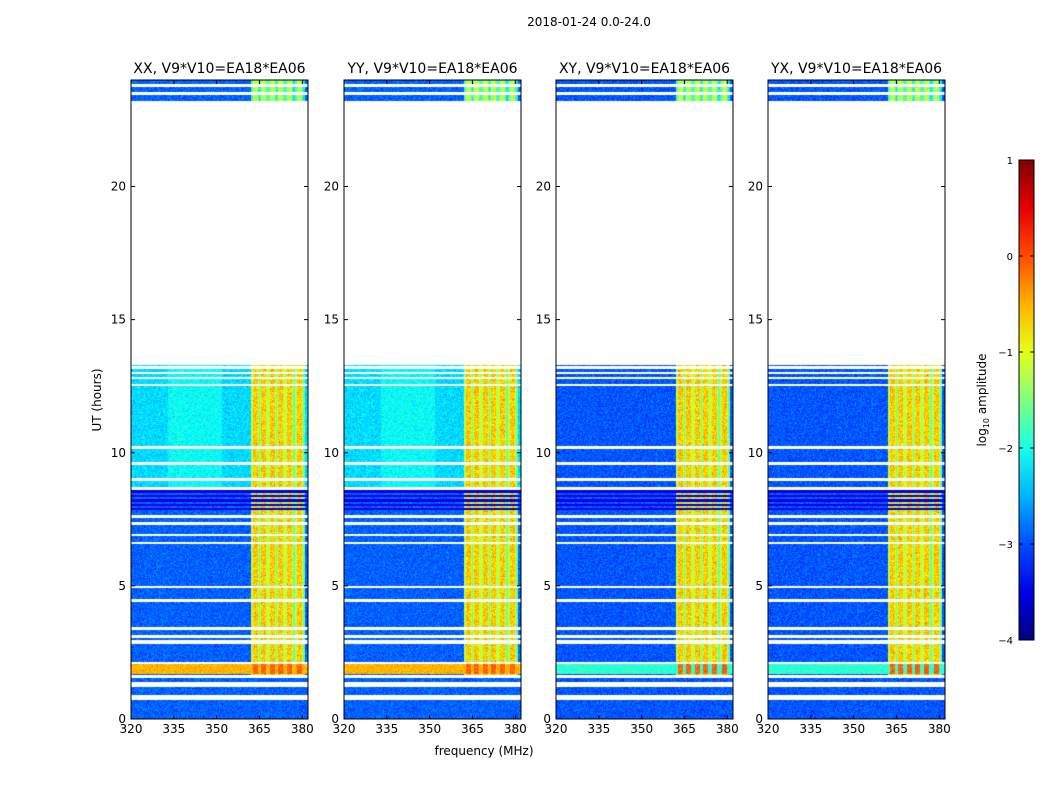 Image resolution: width=1050 pixels, height=800 pixels. Describe the element at coordinates (219, 69) in the screenshot. I see `panel-title-xx: XX, V9*V10=EA18*EA06` at that location.